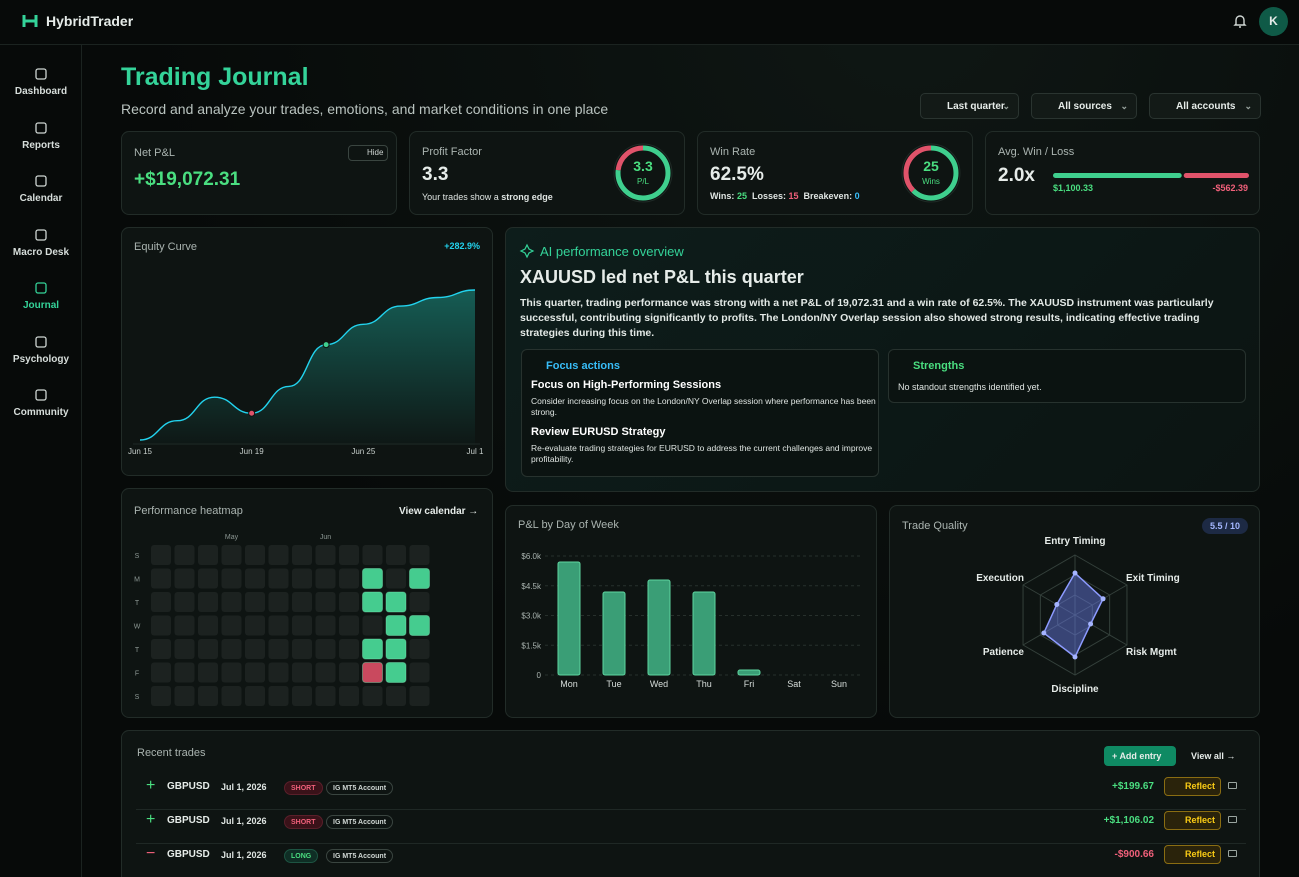 Image resolution: width=1299 pixels, height=877 pixels. Describe the element at coordinates (165, 247) in the screenshot. I see `card-title: Equity Curve` at that location.